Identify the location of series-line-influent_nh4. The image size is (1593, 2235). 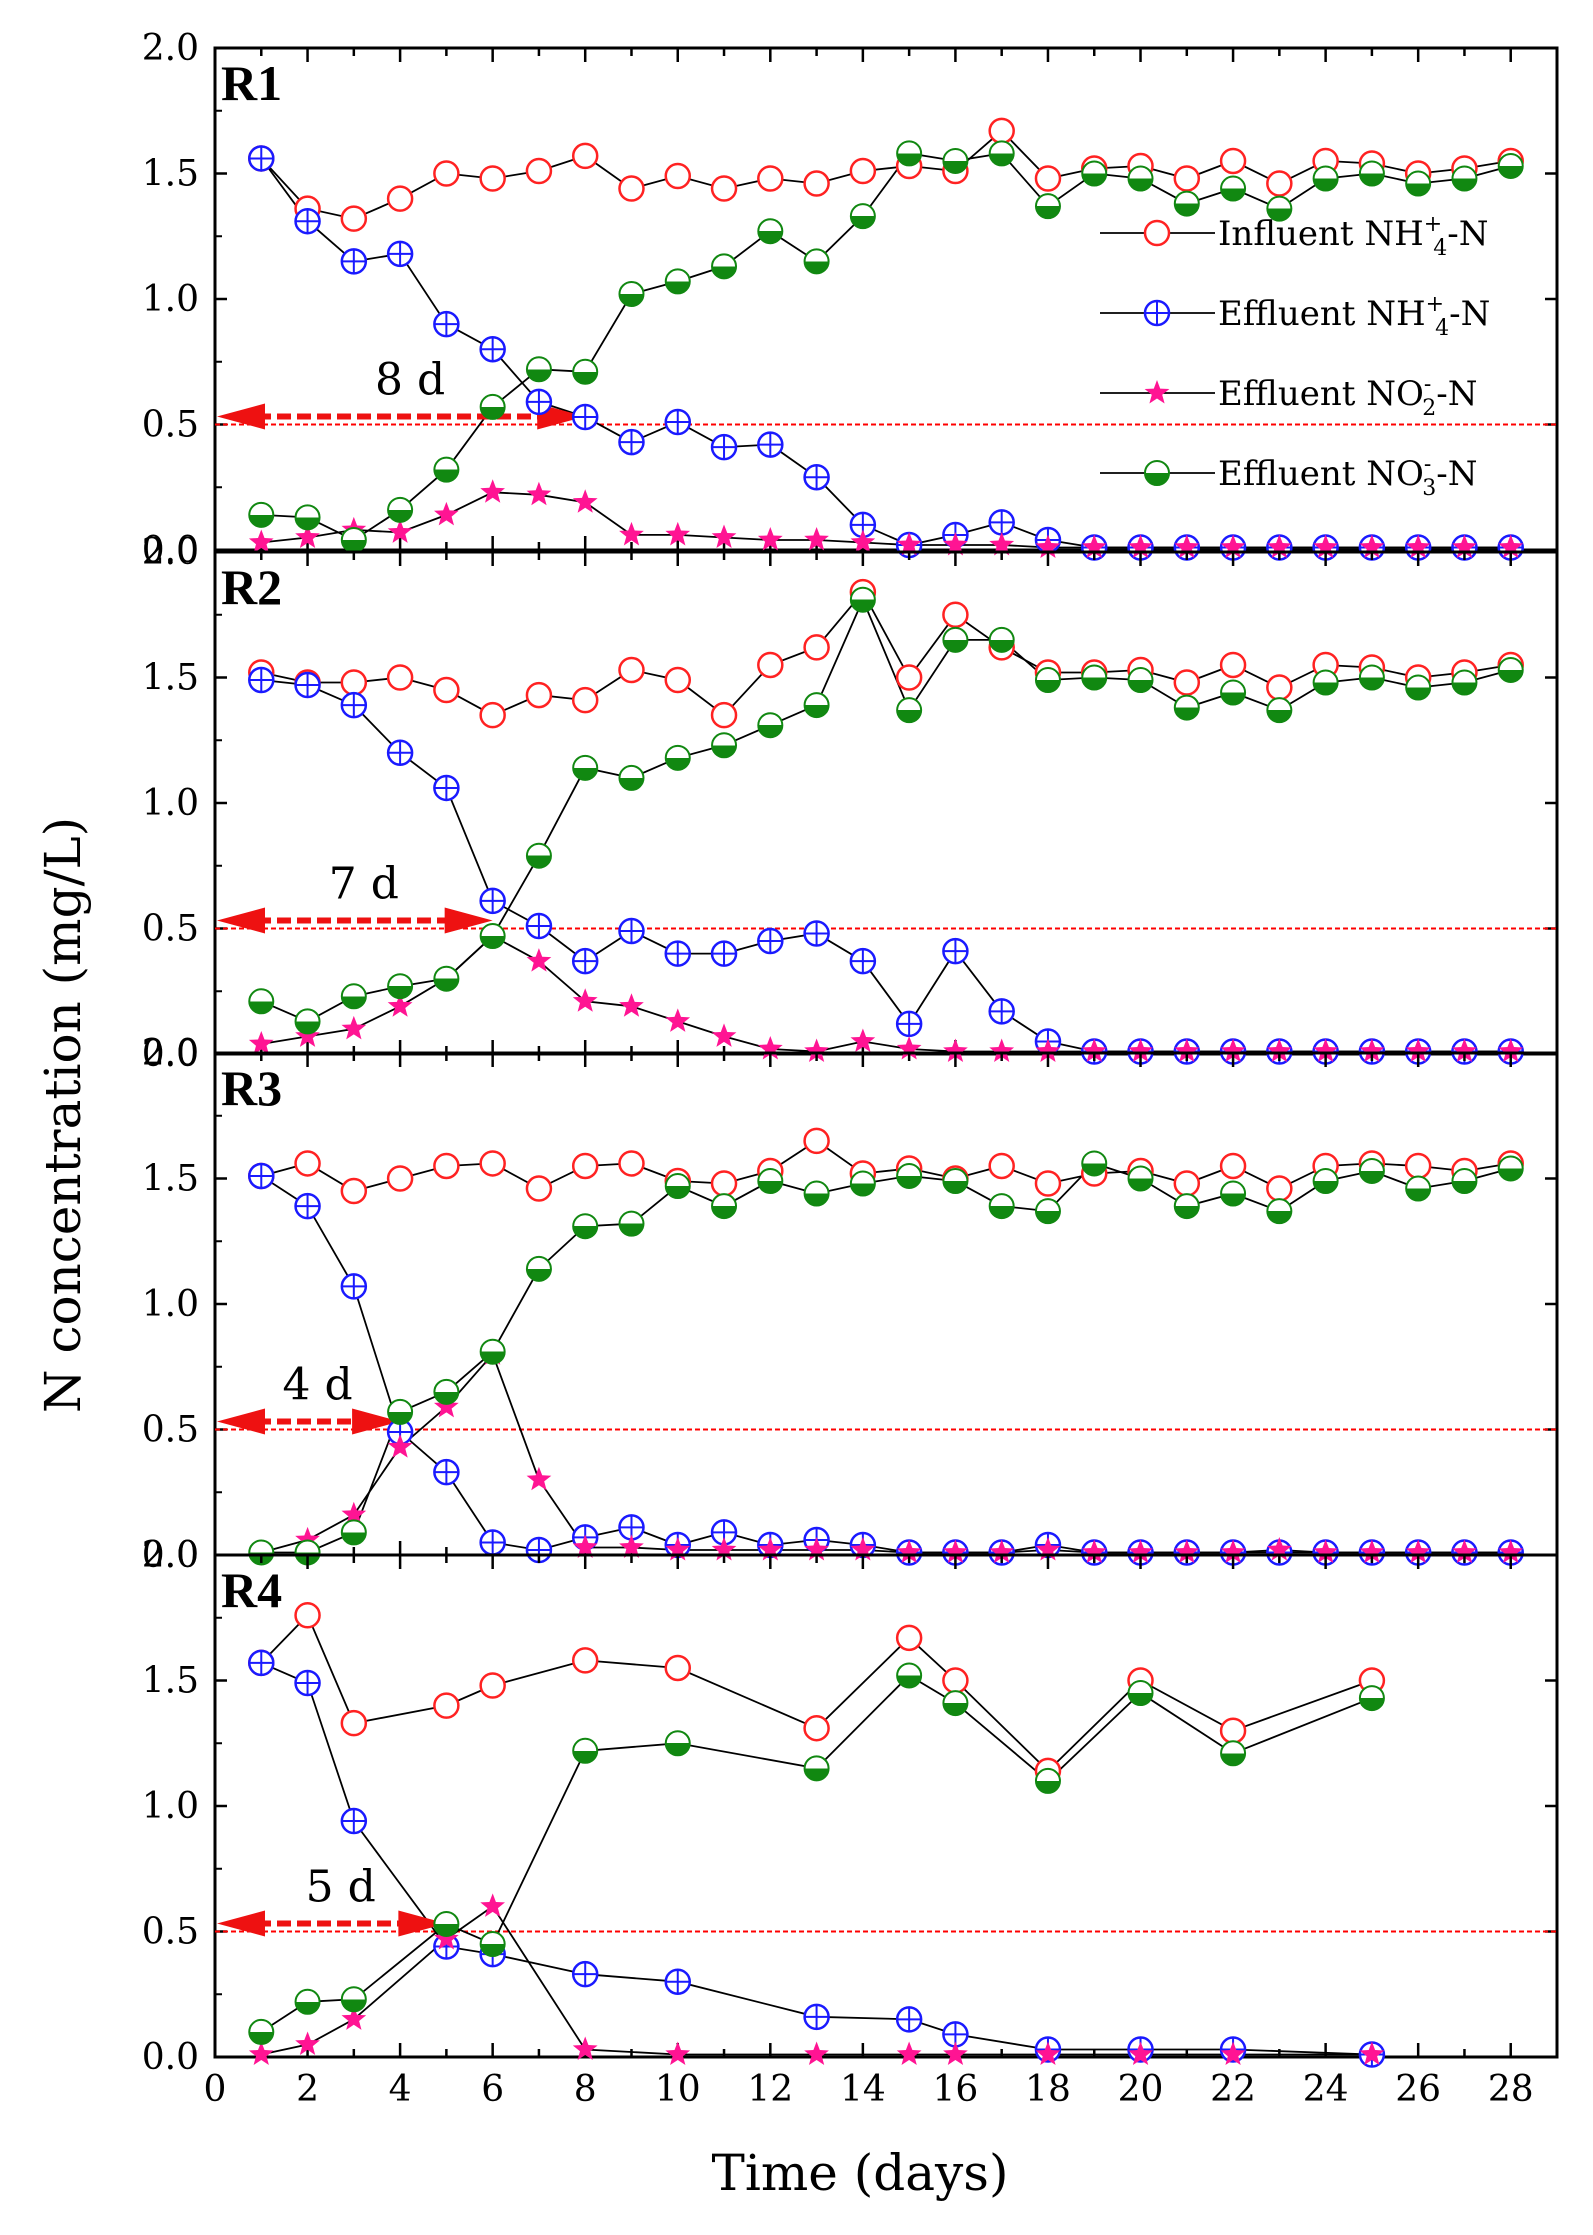
(816, 1693).